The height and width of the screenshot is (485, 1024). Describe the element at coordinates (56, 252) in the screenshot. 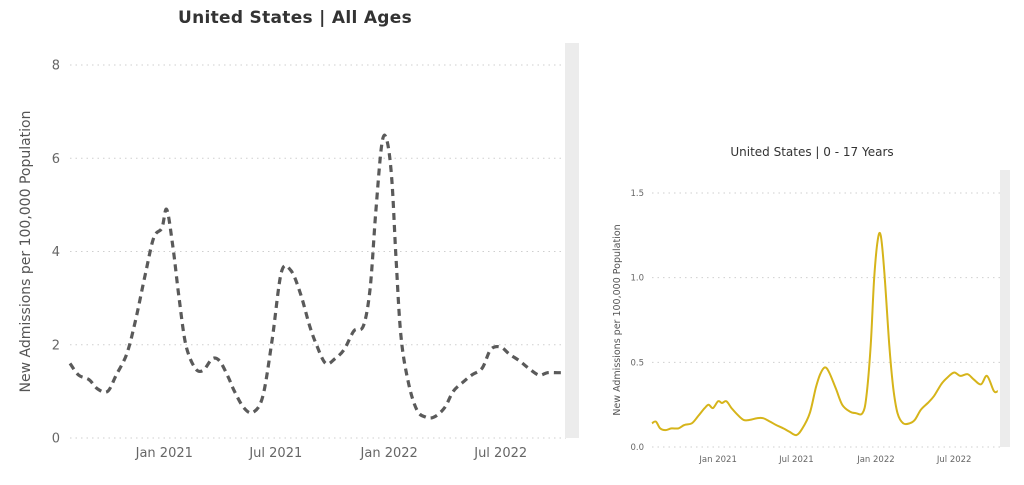

I see `y-tick-label: 4` at that location.